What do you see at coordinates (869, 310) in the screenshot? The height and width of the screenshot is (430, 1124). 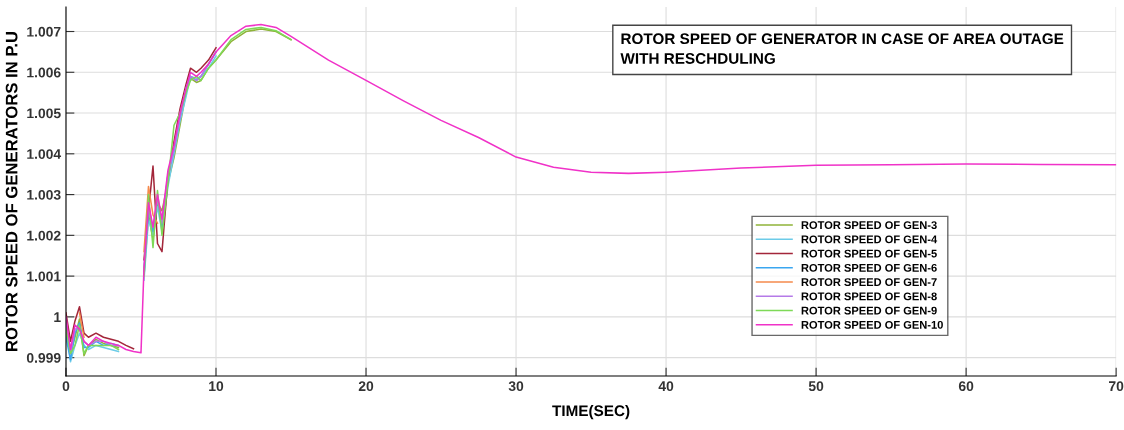 I see `legend-label: ROTOR SPEED OF GEN-9` at bounding box center [869, 310].